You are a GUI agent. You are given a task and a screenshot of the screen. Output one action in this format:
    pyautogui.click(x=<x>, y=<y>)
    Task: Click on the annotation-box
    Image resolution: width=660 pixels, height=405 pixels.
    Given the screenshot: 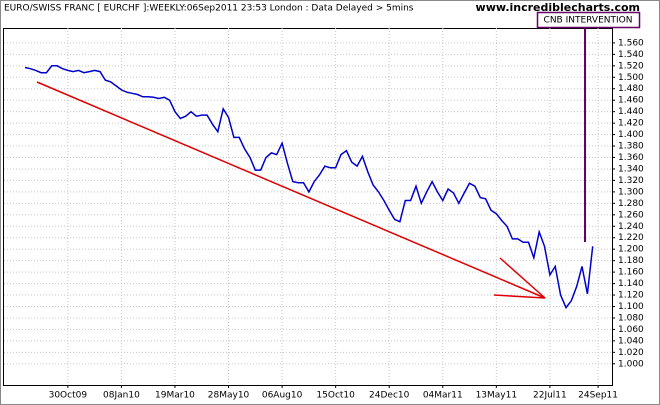 What is the action you would take?
    pyautogui.click(x=588, y=20)
    